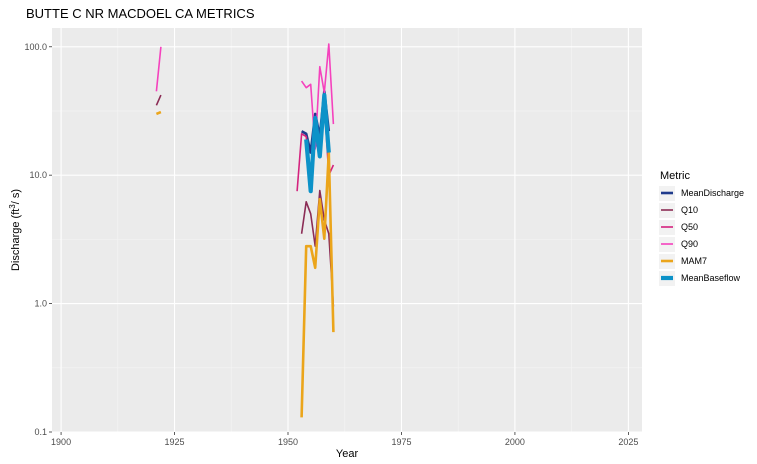  I want to click on legend-label-meanbaseflow: MeanBaseflow, so click(711, 278).